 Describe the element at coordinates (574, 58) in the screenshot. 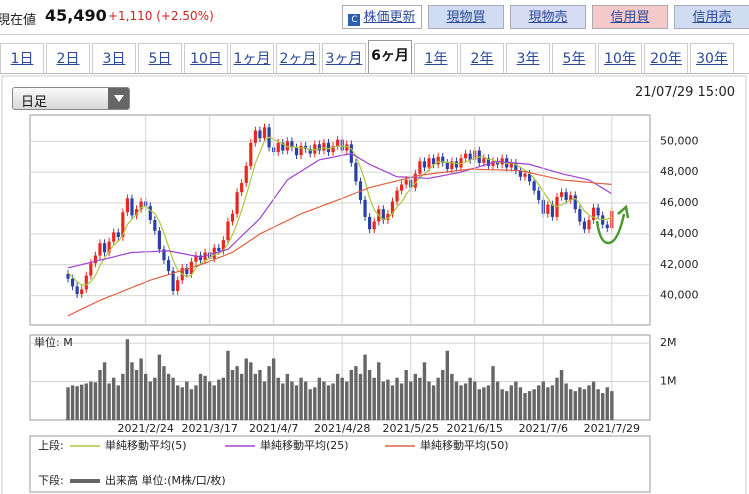

I see `period-tab: 5年` at that location.